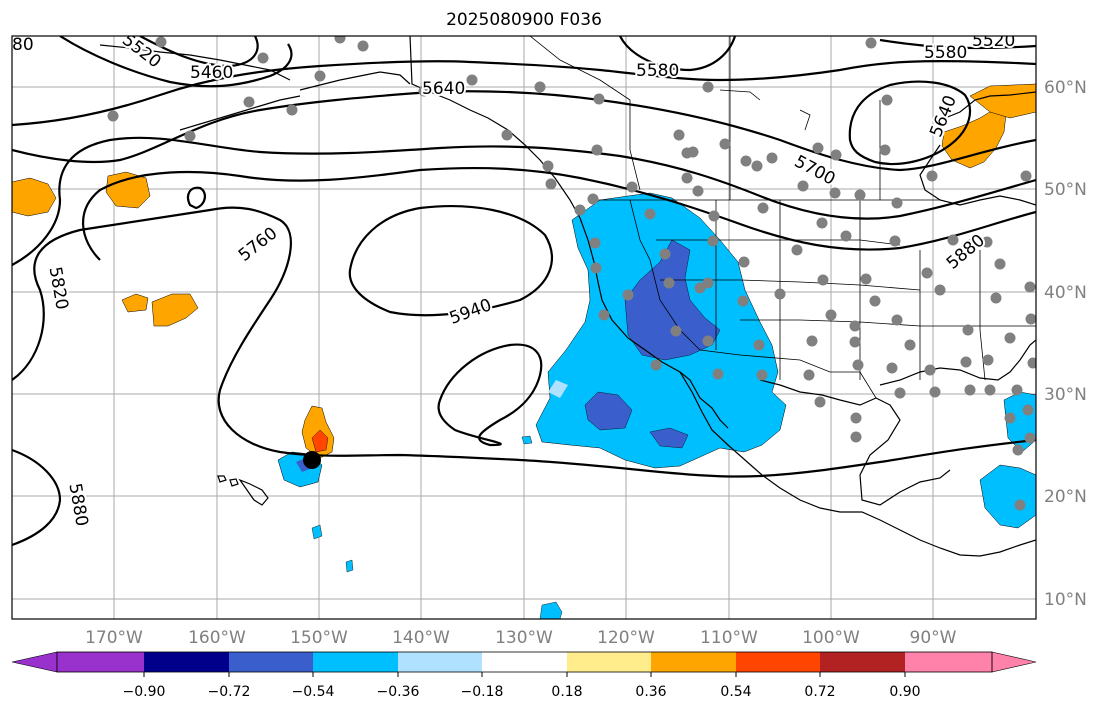 This screenshot has width=1105, height=712. Describe the element at coordinates (482, 692) in the screenshot. I see `colorbar-tick-label: −0.18` at that location.